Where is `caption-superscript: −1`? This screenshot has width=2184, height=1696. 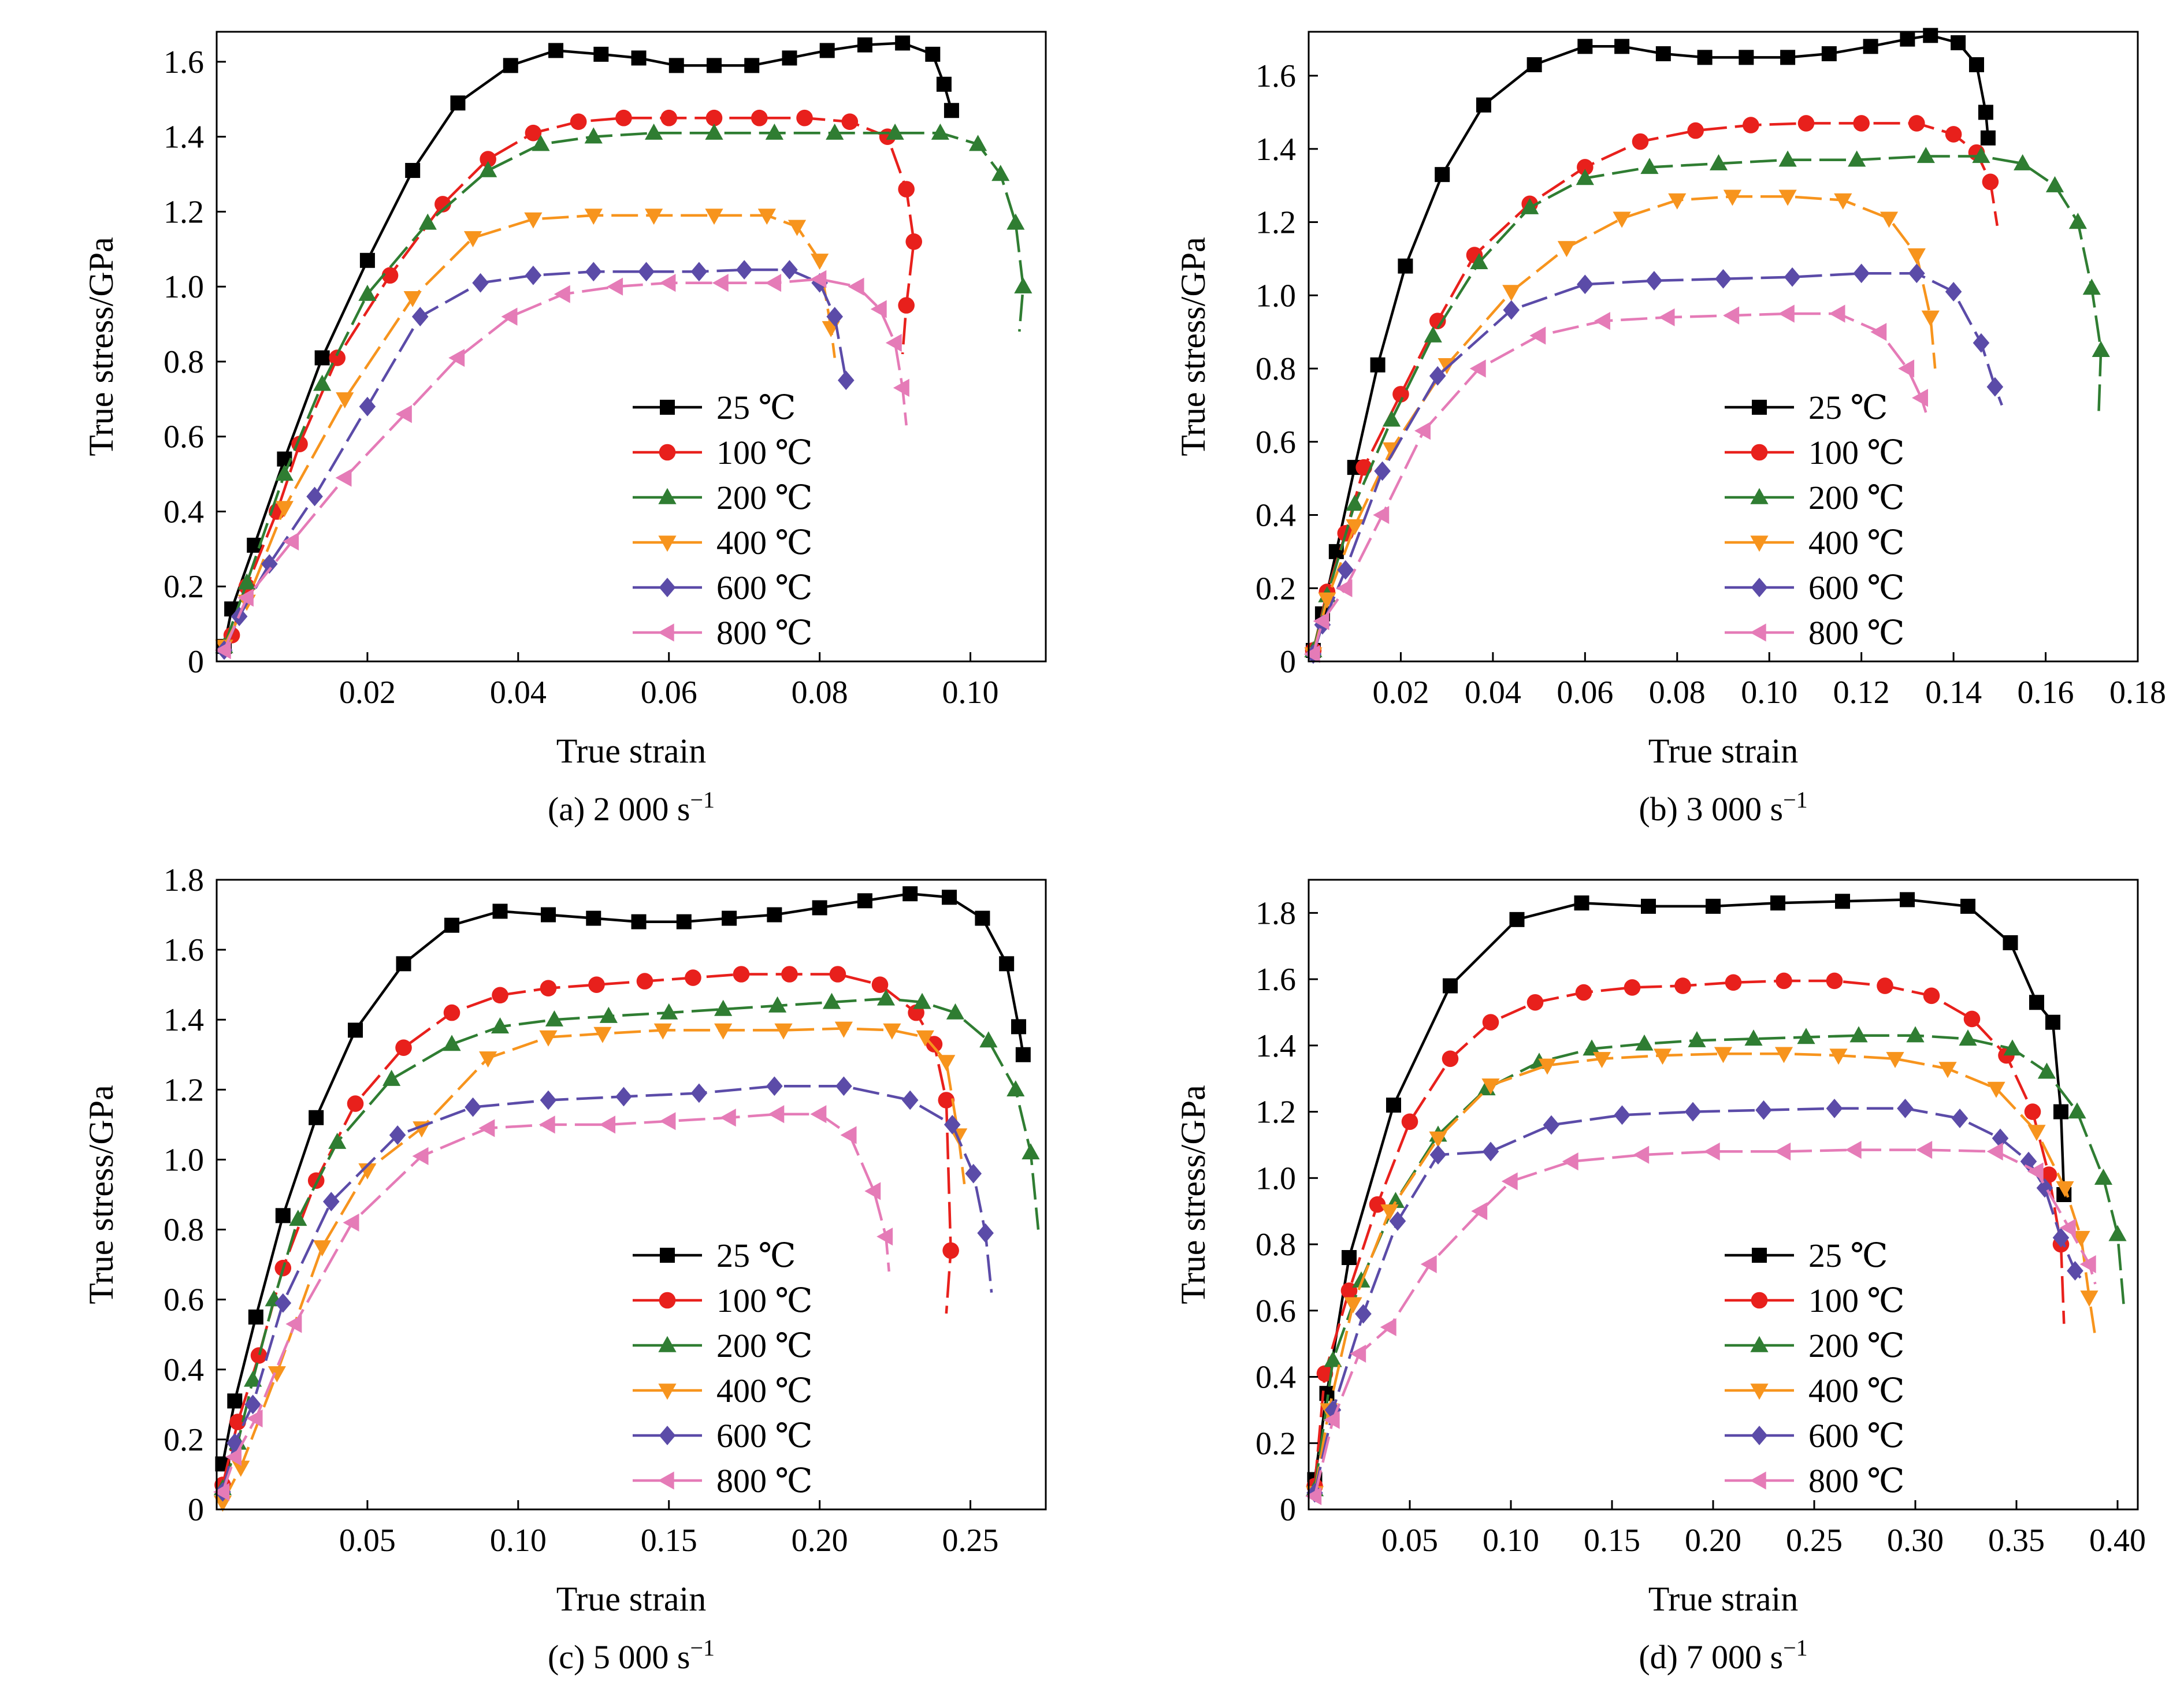 caption-superscript: −1 is located at coordinates (702, 800).